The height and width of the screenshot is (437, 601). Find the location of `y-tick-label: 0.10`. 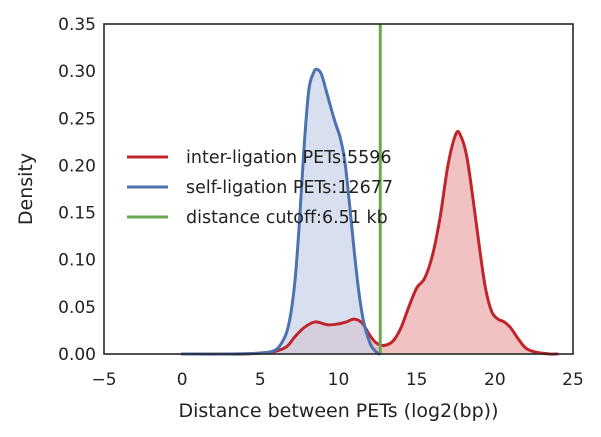

y-tick-label: 0.10 is located at coordinates (77, 261).